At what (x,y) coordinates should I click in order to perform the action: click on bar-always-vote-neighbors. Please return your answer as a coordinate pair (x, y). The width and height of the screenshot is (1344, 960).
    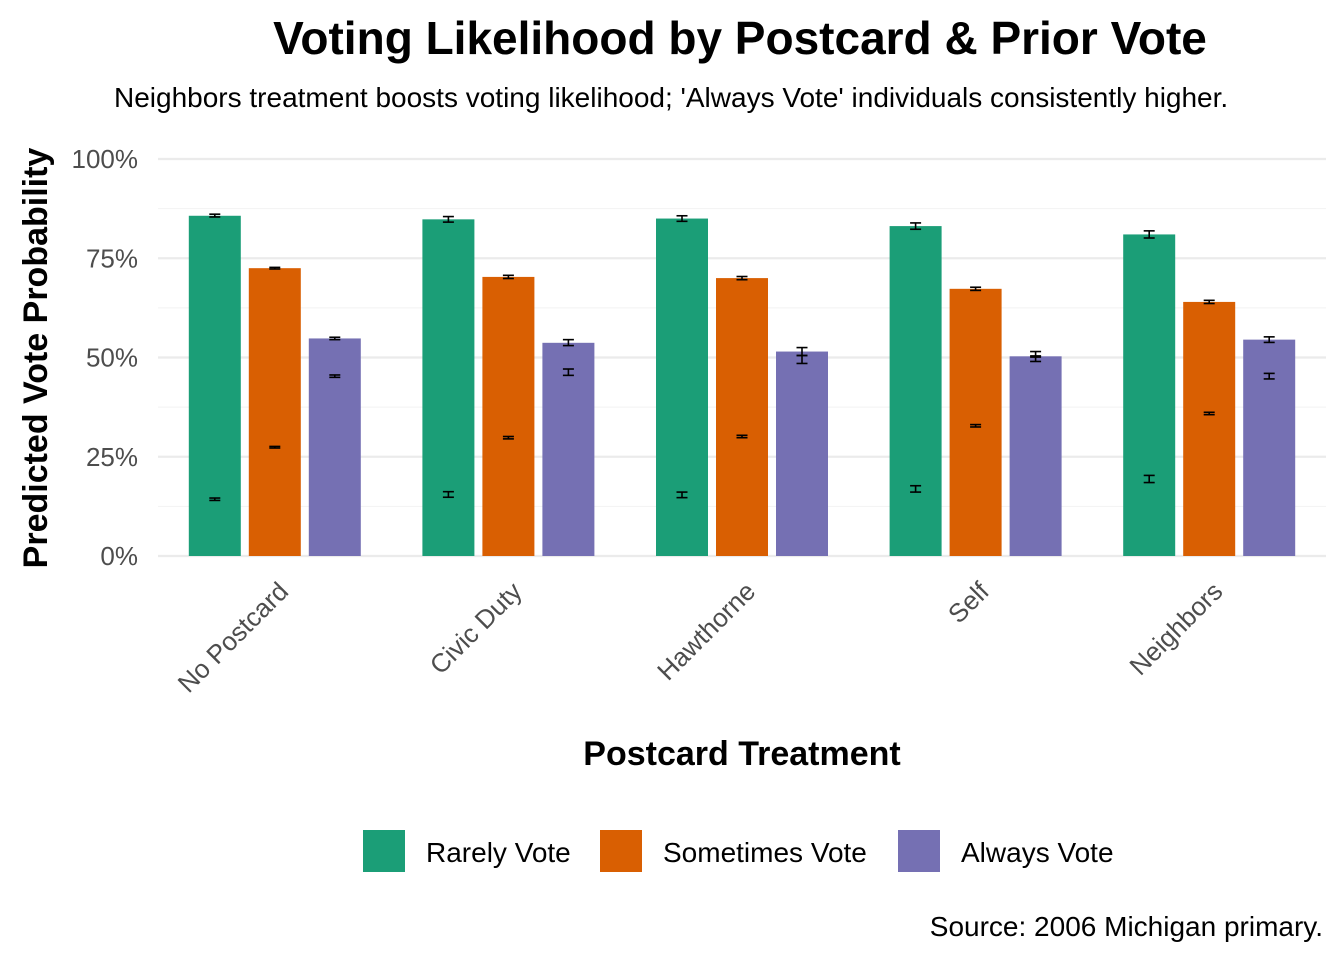
    Looking at the image, I should click on (1269, 447).